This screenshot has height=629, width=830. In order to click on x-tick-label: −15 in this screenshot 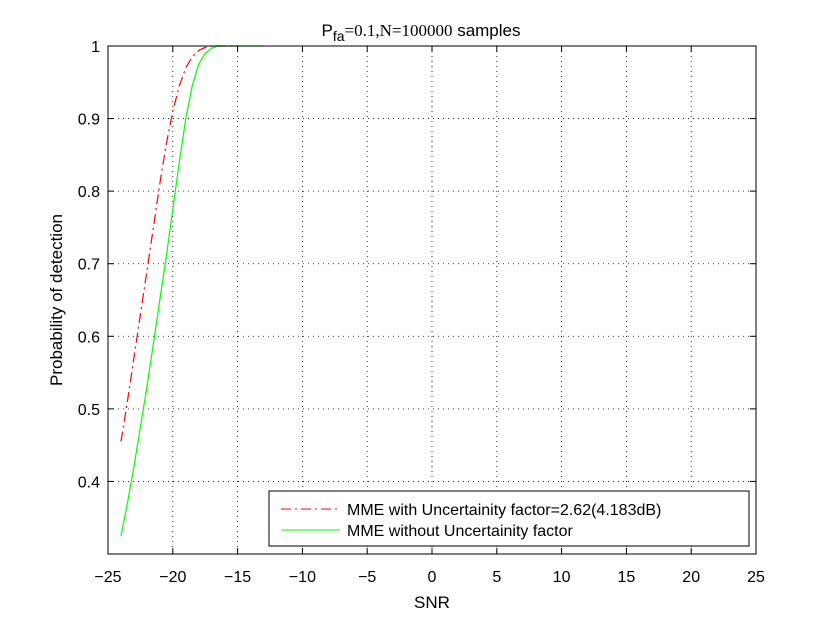, I will do `click(237, 577)`.